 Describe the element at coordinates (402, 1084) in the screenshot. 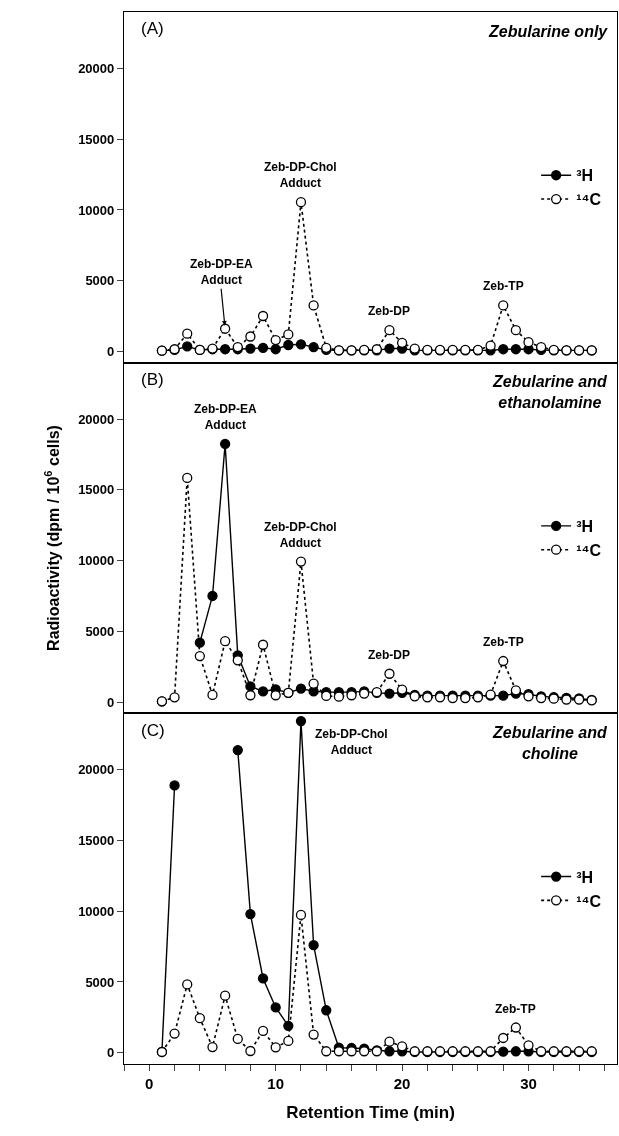

I see `x-tick-label: 20` at that location.